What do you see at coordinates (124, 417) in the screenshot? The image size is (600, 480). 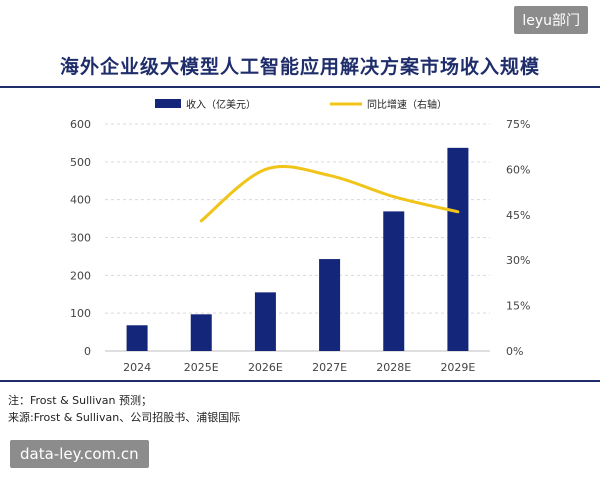 I see `note-source: 来源:Frost & Sullivan、公司招股书、浦银国际` at bounding box center [124, 417].